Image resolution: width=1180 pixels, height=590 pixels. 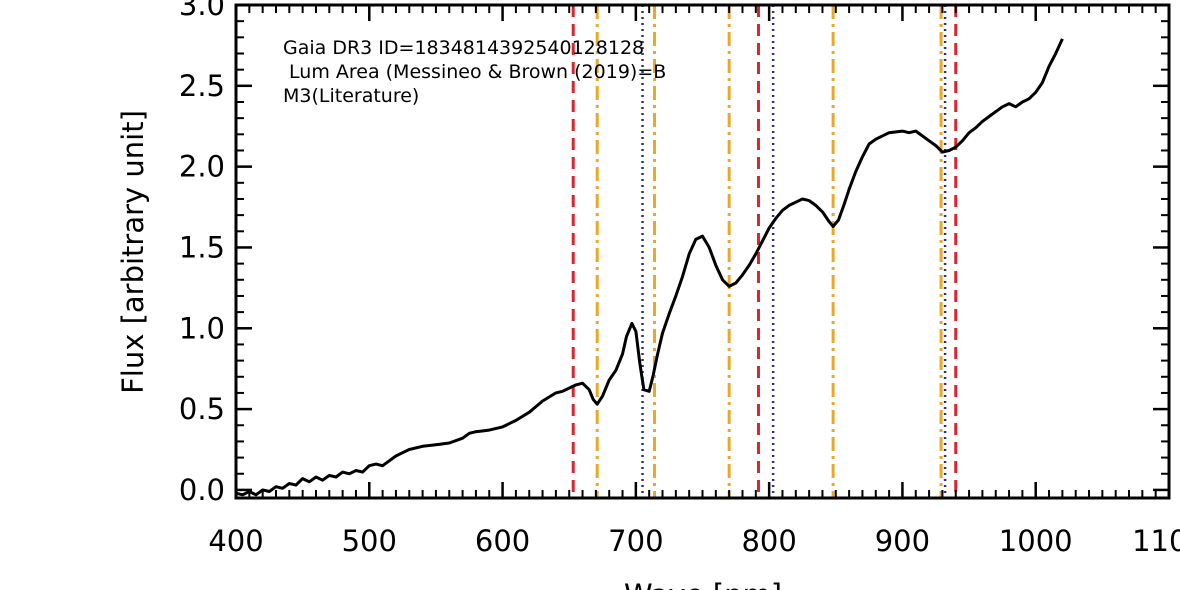 I want to click on annotation-line-3: M3(Literature), so click(x=351, y=96).